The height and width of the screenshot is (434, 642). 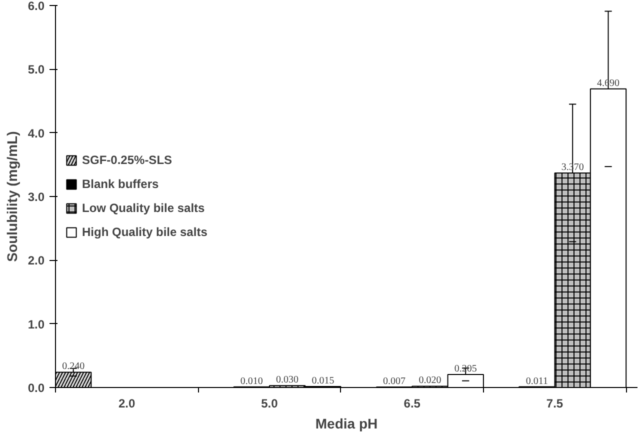 I want to click on data-label: 0.010, so click(x=251, y=381).